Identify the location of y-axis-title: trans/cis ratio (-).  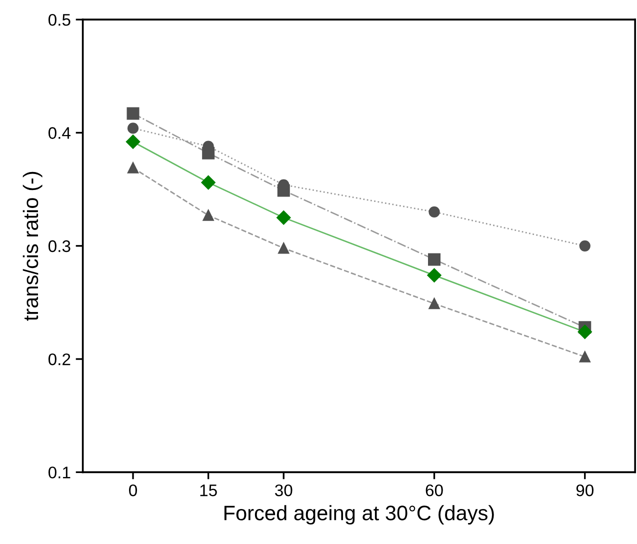
(32, 246).